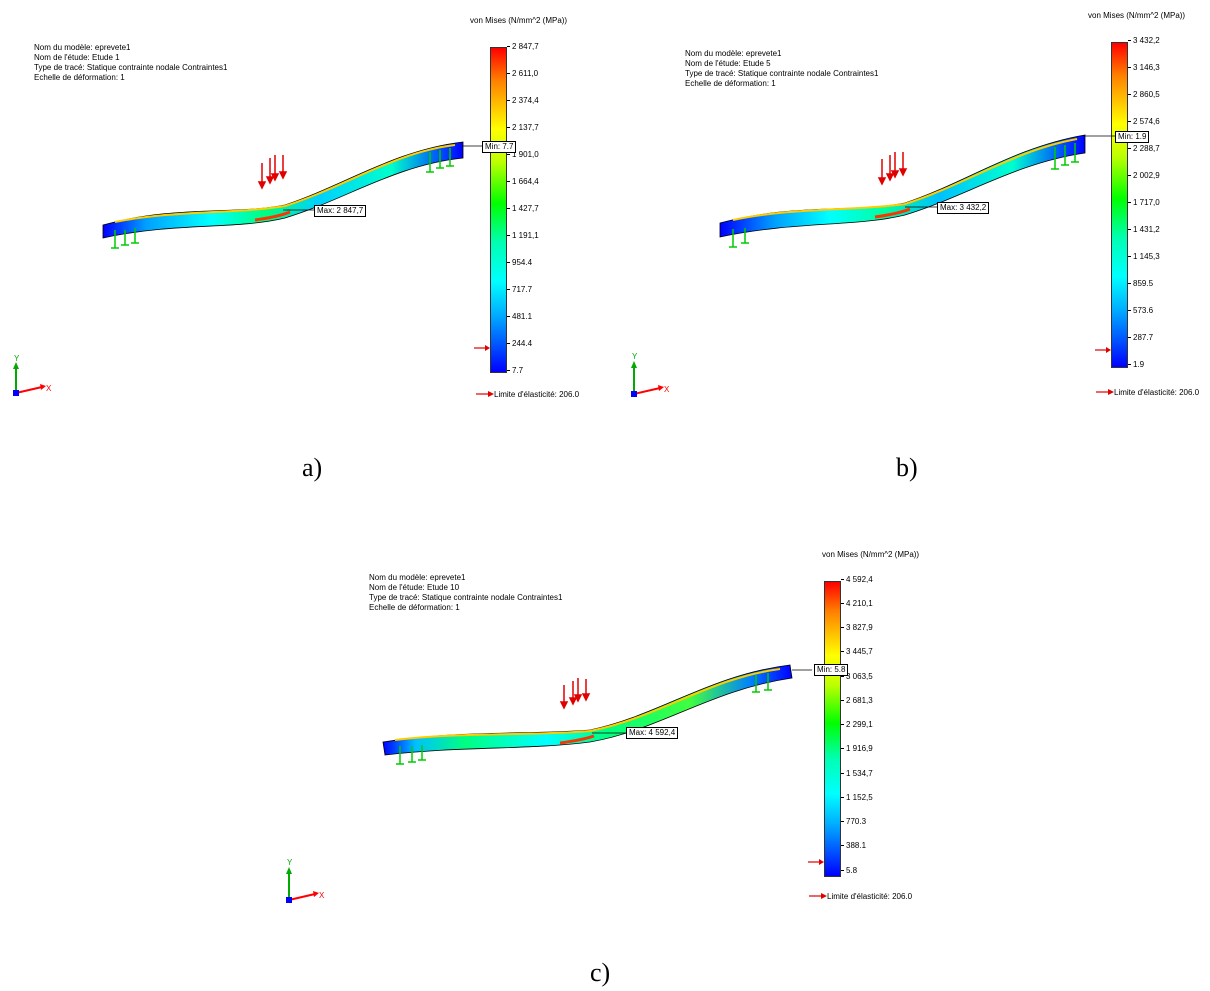 The width and height of the screenshot is (1210, 991). Describe the element at coordinates (414, 587) in the screenshot. I see `info-line: Nom de l'étude: Etude 10` at that location.